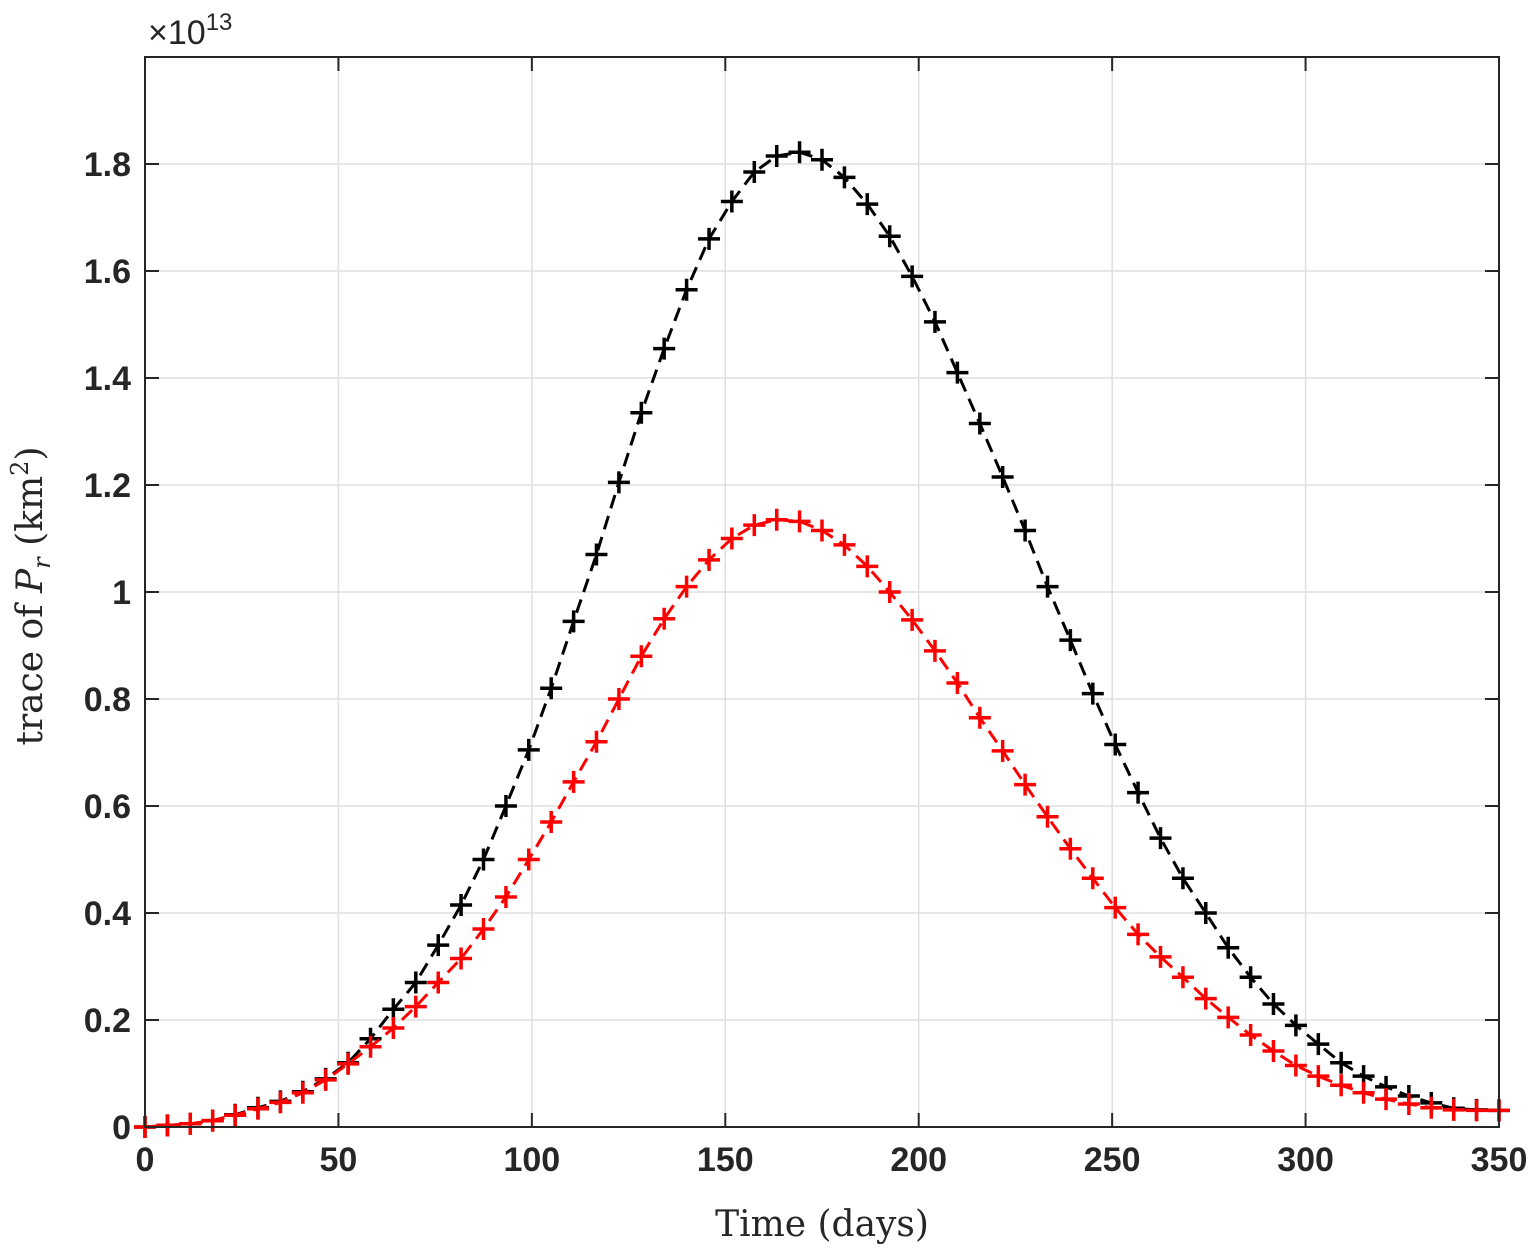 The width and height of the screenshot is (1535, 1252). I want to click on y-tick-label: 0, so click(121, 1128).